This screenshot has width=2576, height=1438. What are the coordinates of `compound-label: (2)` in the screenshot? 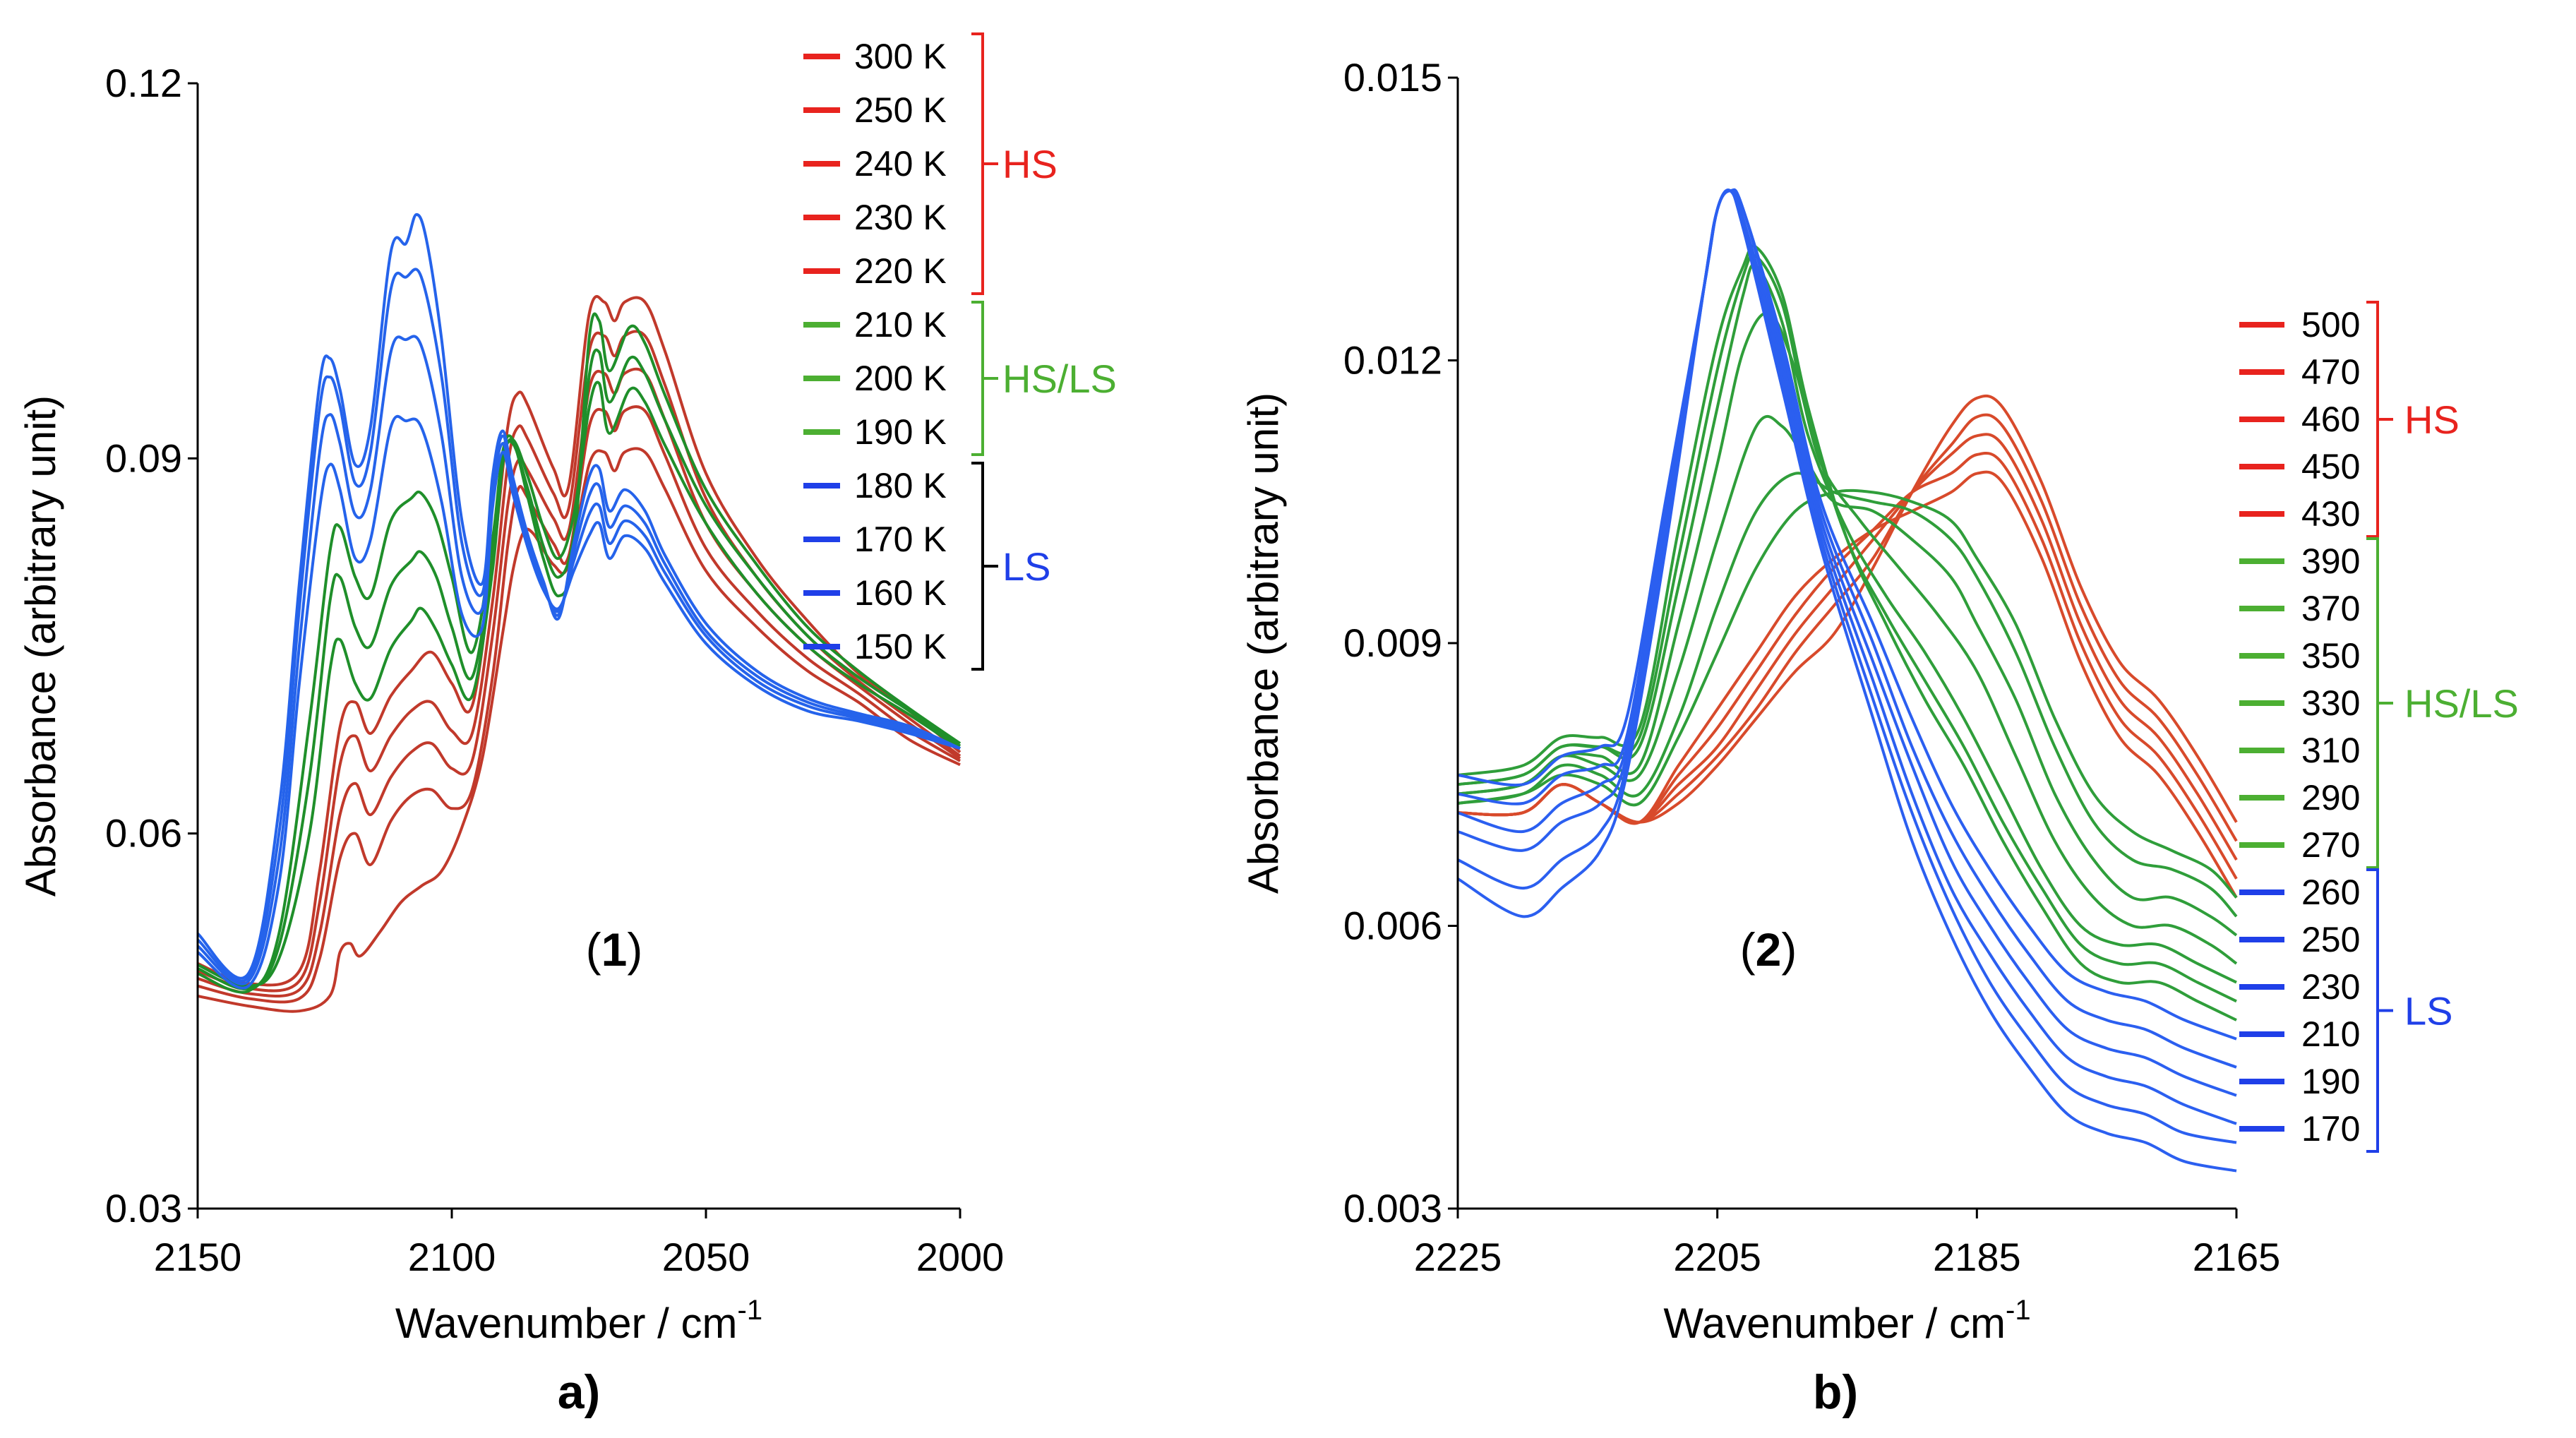 It's located at (1768, 950).